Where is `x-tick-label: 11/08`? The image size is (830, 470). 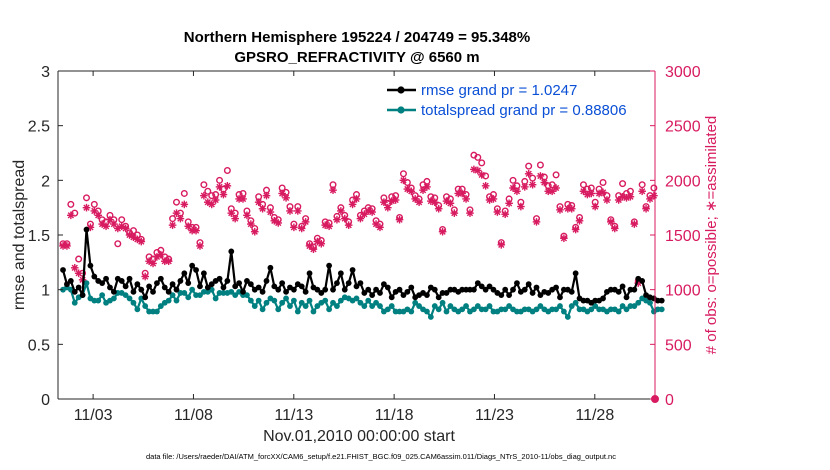 x-tick-label: 11/08 is located at coordinates (193, 415).